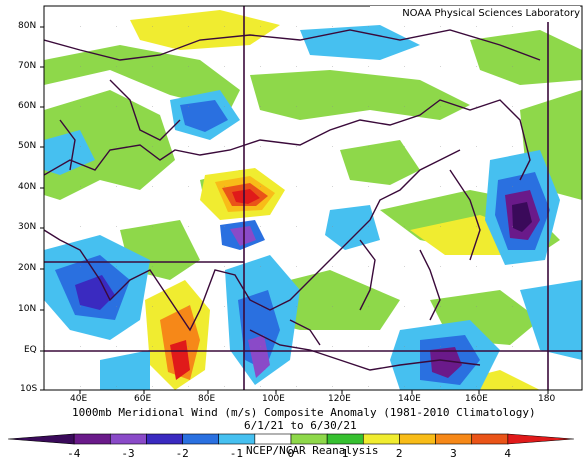 This screenshot has width=588, height=464. What do you see at coordinates (409, 399) in the screenshot?
I see `lon-label: 140E` at bounding box center [409, 399].